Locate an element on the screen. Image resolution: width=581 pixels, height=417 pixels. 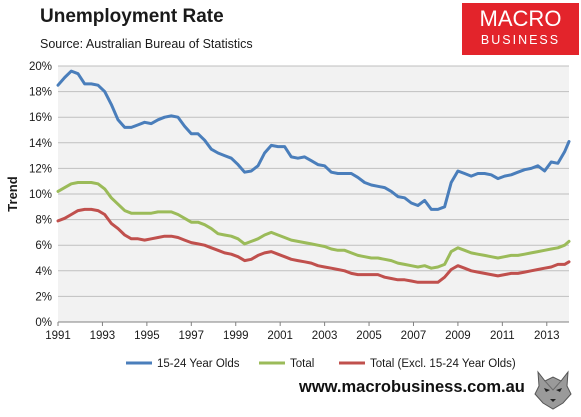
chart-title: Unemployment Rate is located at coordinates (132, 16).